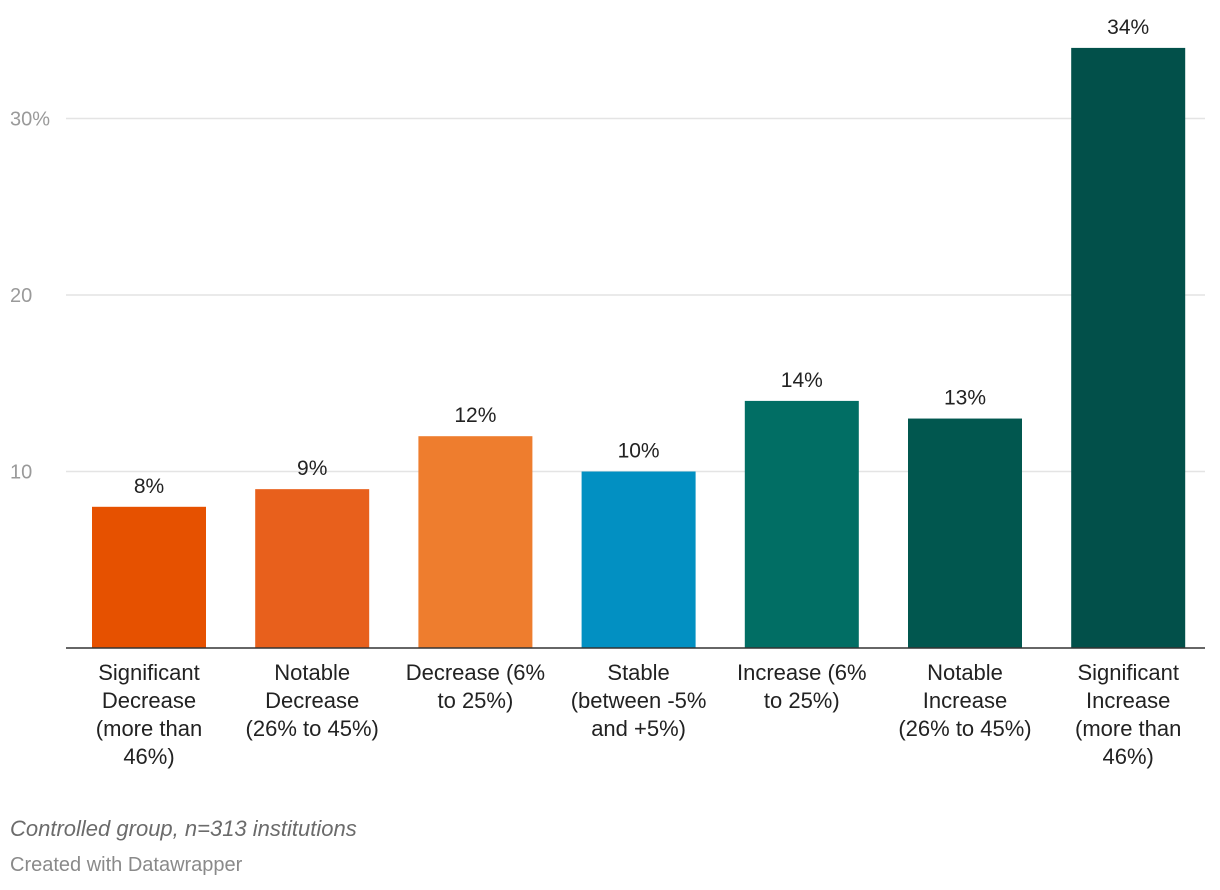  I want to click on bar-value-label: 9%, so click(312, 468).